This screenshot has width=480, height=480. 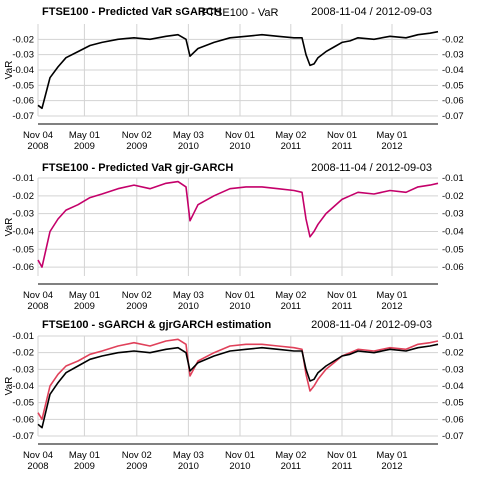 What do you see at coordinates (156, 325) in the screenshot?
I see `chart-title: FTSE100 - sGARCH & gjrGARCH estimation` at bounding box center [156, 325].